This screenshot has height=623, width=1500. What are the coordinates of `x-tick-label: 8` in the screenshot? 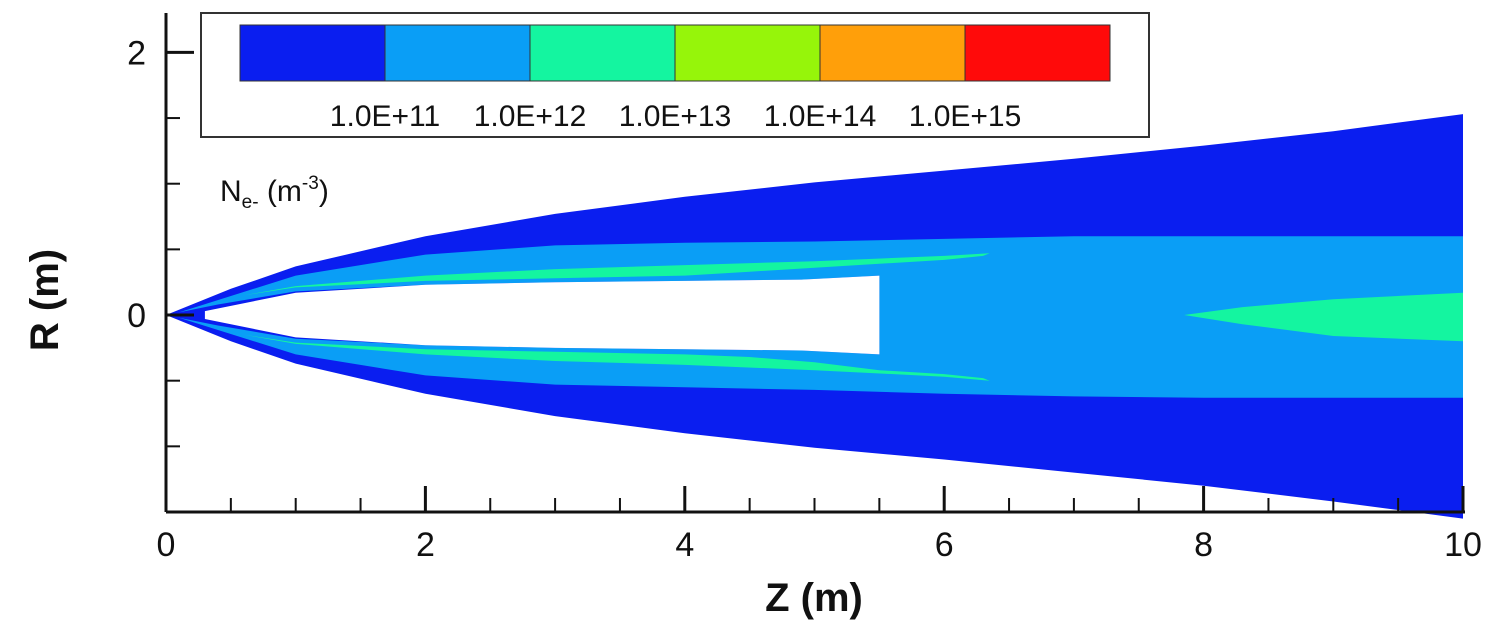 It's located at (1203, 545).